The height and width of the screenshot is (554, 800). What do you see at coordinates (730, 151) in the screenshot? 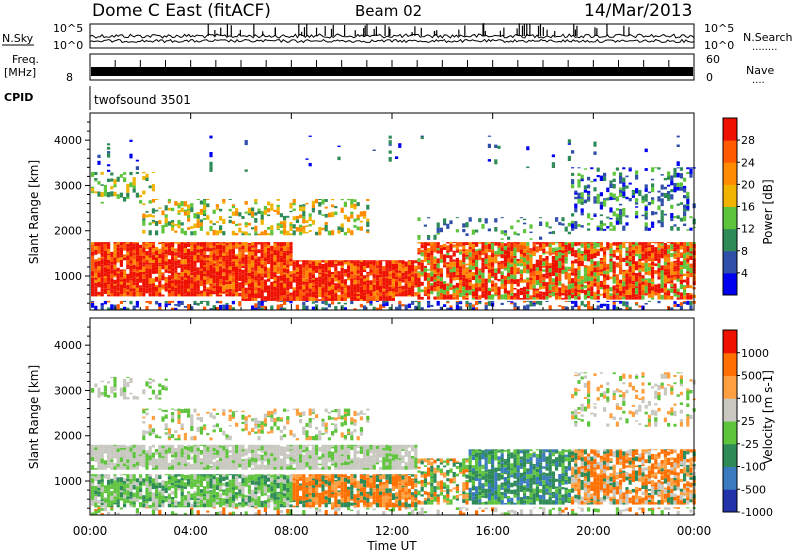
I see `colorbar-segment` at bounding box center [730, 151].